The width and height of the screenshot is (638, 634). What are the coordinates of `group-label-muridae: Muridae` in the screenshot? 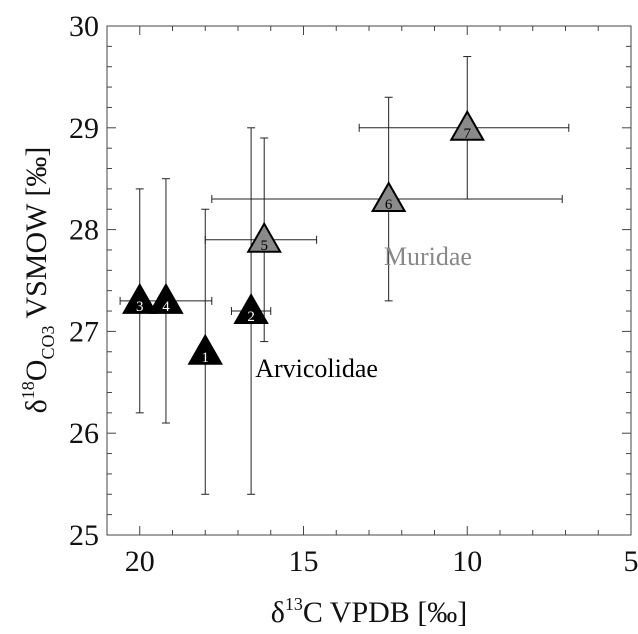 It's located at (428, 256).